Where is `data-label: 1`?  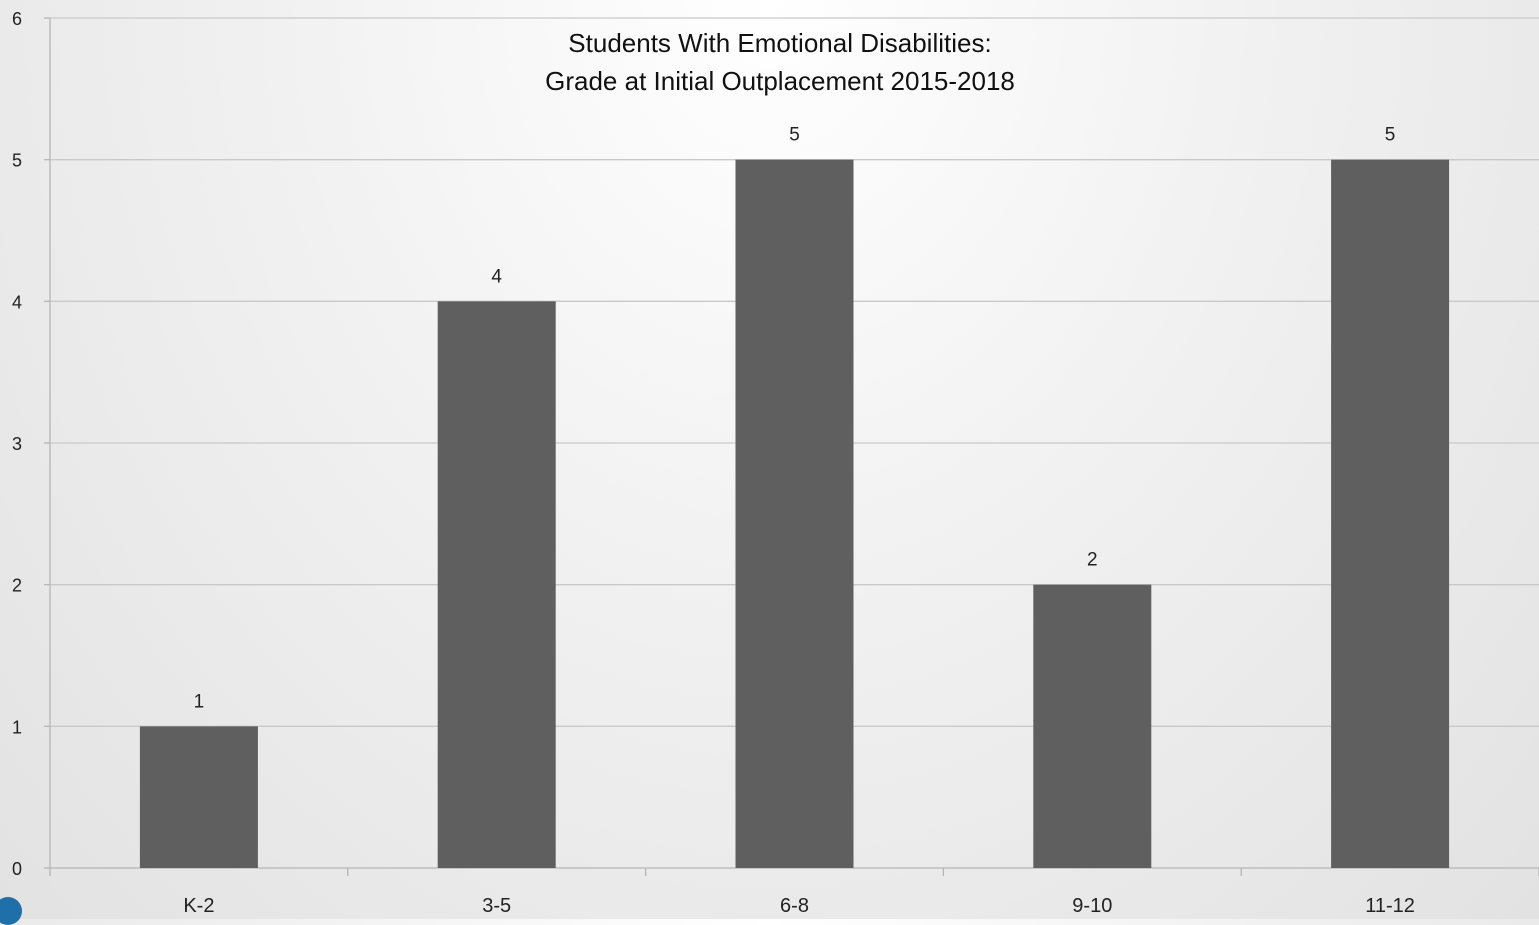
data-label: 1 is located at coordinates (199, 701).